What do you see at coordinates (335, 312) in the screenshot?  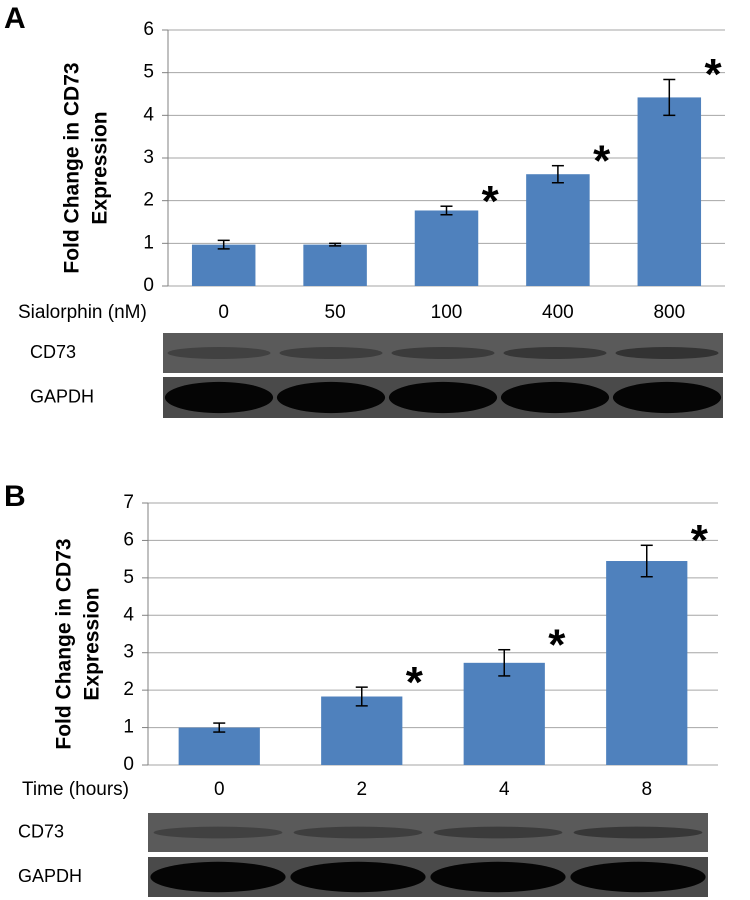 I see `x-tick-label: 50` at bounding box center [335, 312].